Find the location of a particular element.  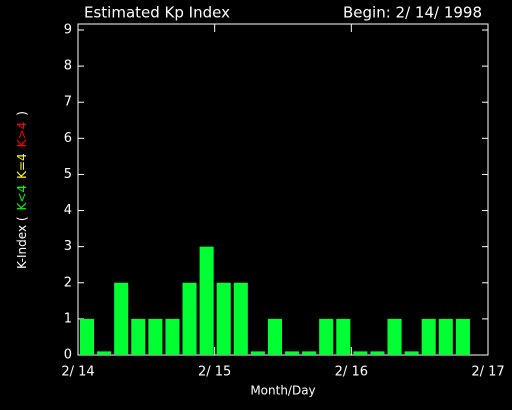

y-tick-label: 4 is located at coordinates (68, 210).